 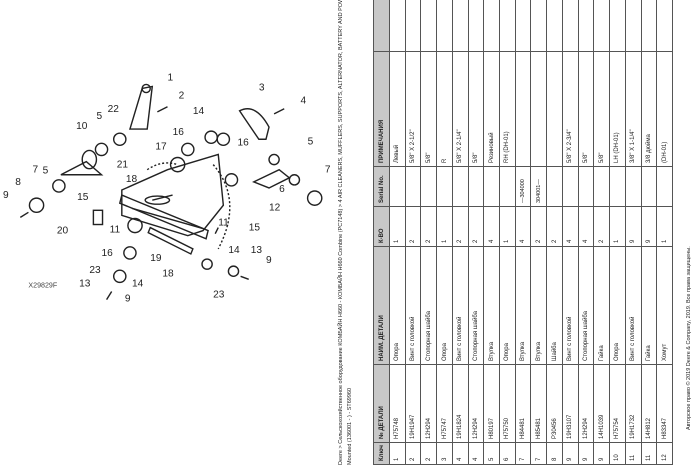 What do you see at coordinates (428, 453) in the screenshot?
I see `cell-key: 2` at bounding box center [428, 453].